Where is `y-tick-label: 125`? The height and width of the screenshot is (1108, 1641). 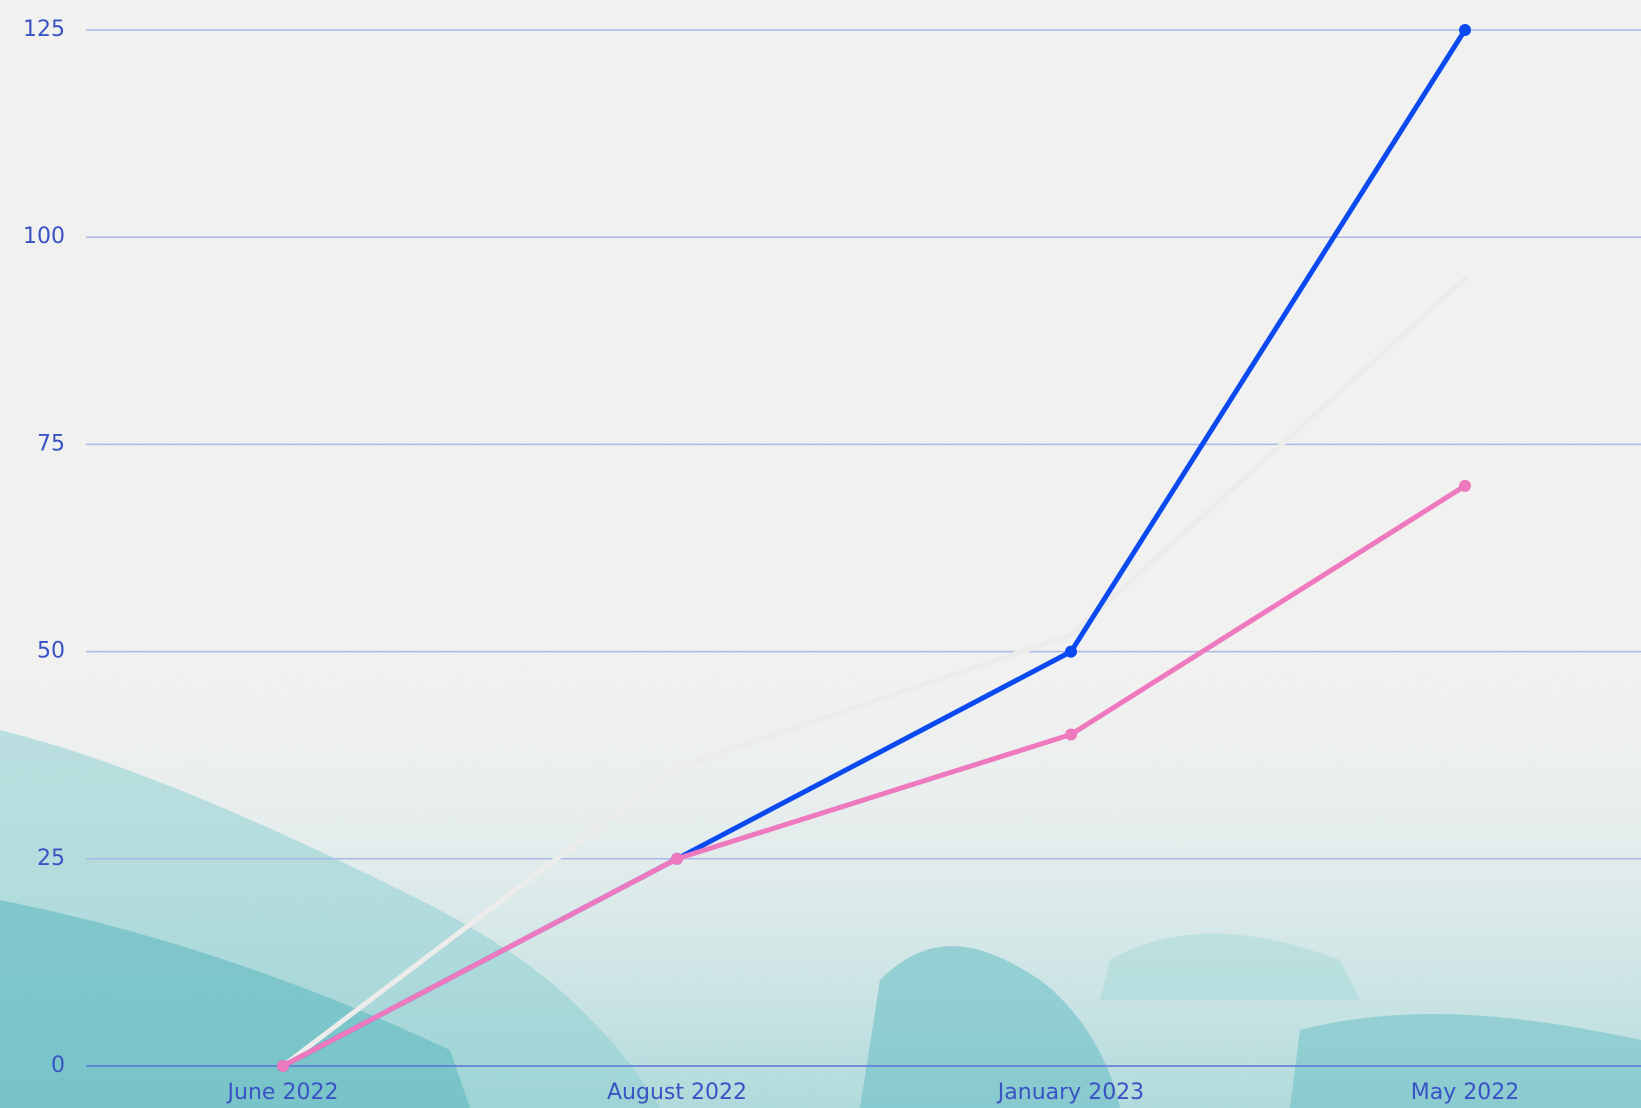 y-tick-label: 125 is located at coordinates (44, 29).